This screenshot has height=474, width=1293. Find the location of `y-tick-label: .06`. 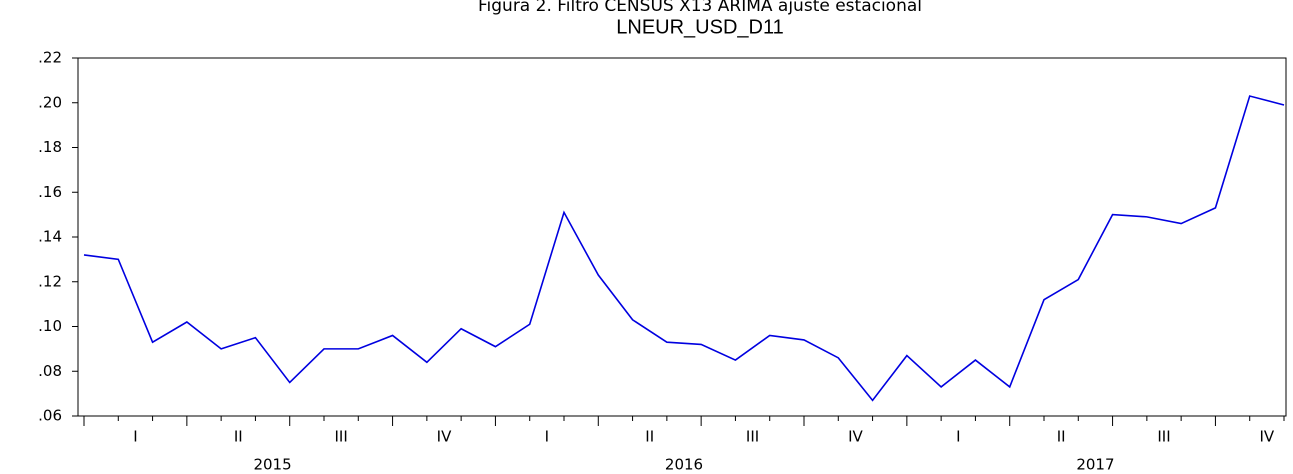

y-tick-label: .06 is located at coordinates (50, 416).